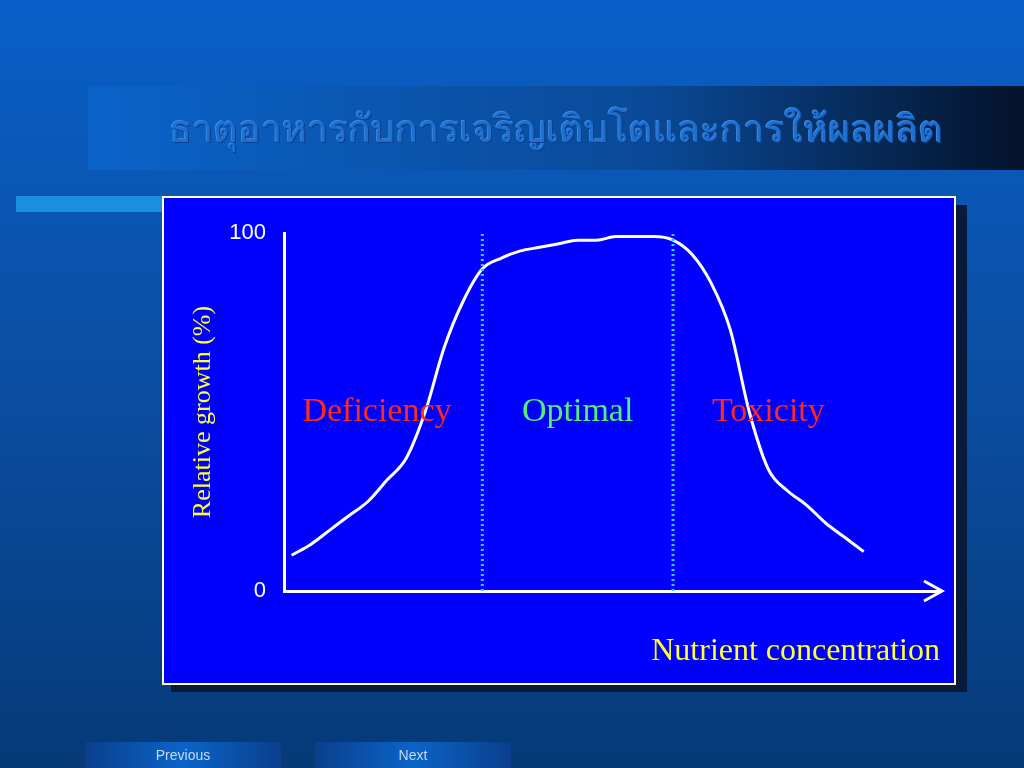  What do you see at coordinates (247, 232) in the screenshot?
I see `y-tick-label: 100` at bounding box center [247, 232].